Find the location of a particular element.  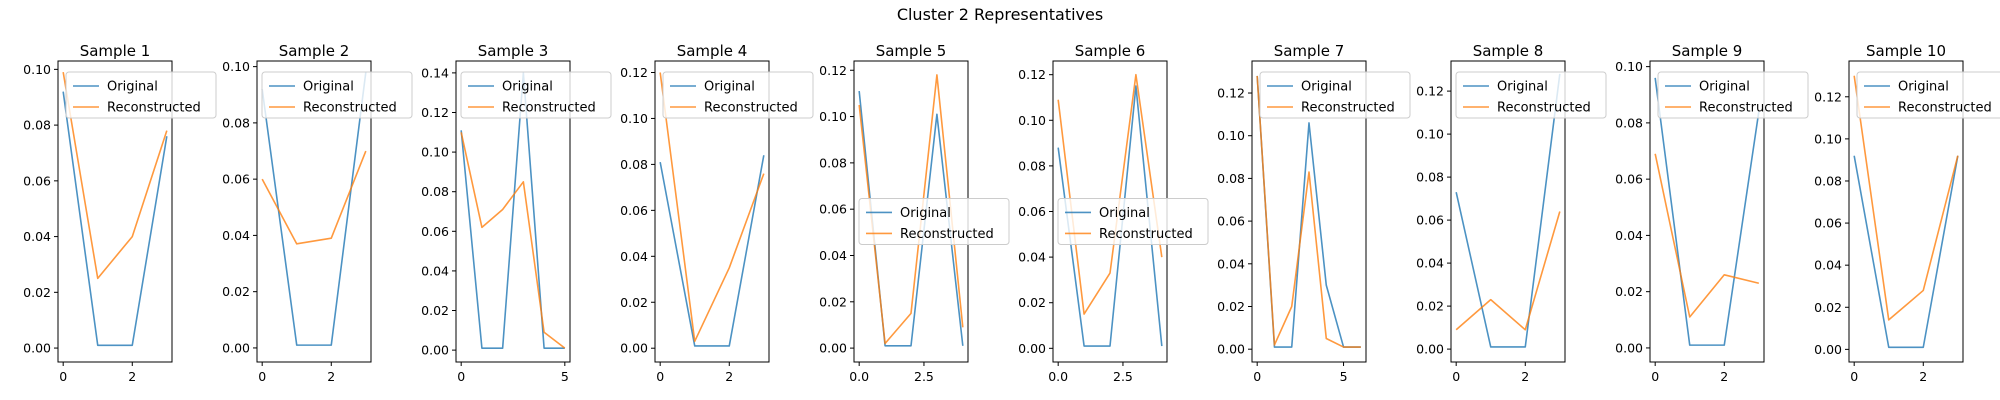

subplot-title: Sample 1 is located at coordinates (115, 51).